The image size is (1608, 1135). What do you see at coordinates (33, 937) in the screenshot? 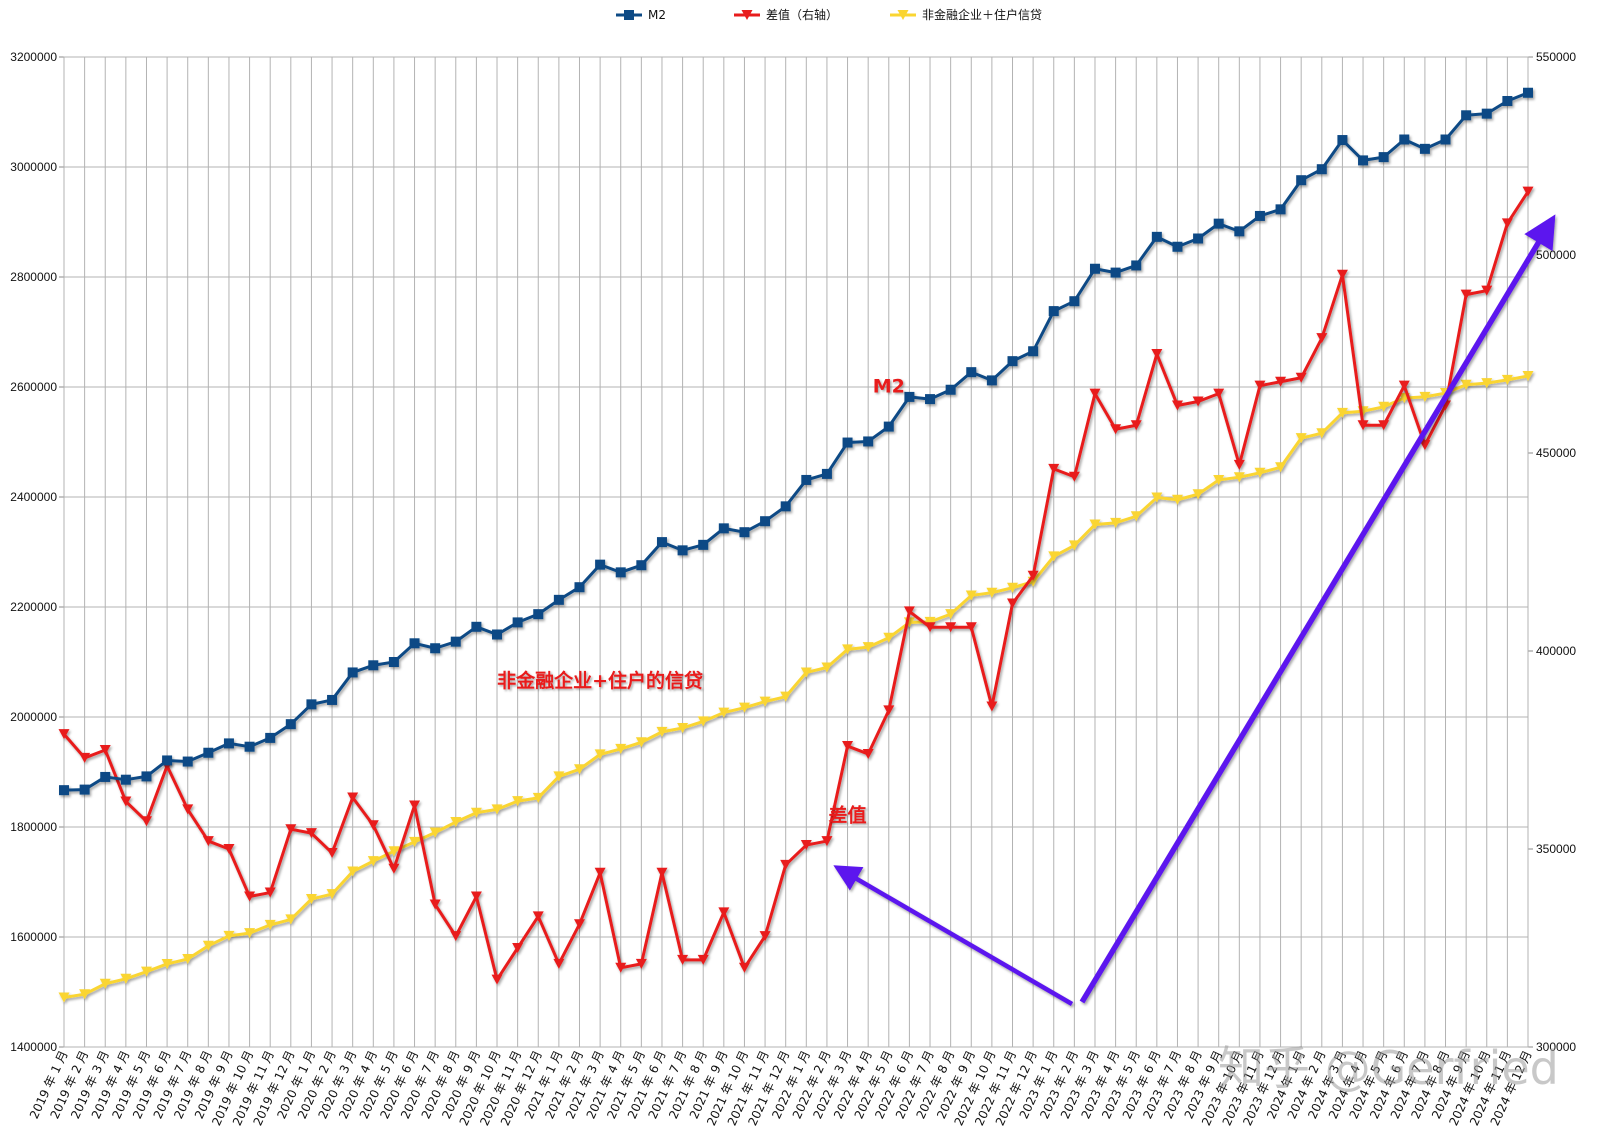
I see `y-left-tick-label: 1600000` at bounding box center [33, 937].